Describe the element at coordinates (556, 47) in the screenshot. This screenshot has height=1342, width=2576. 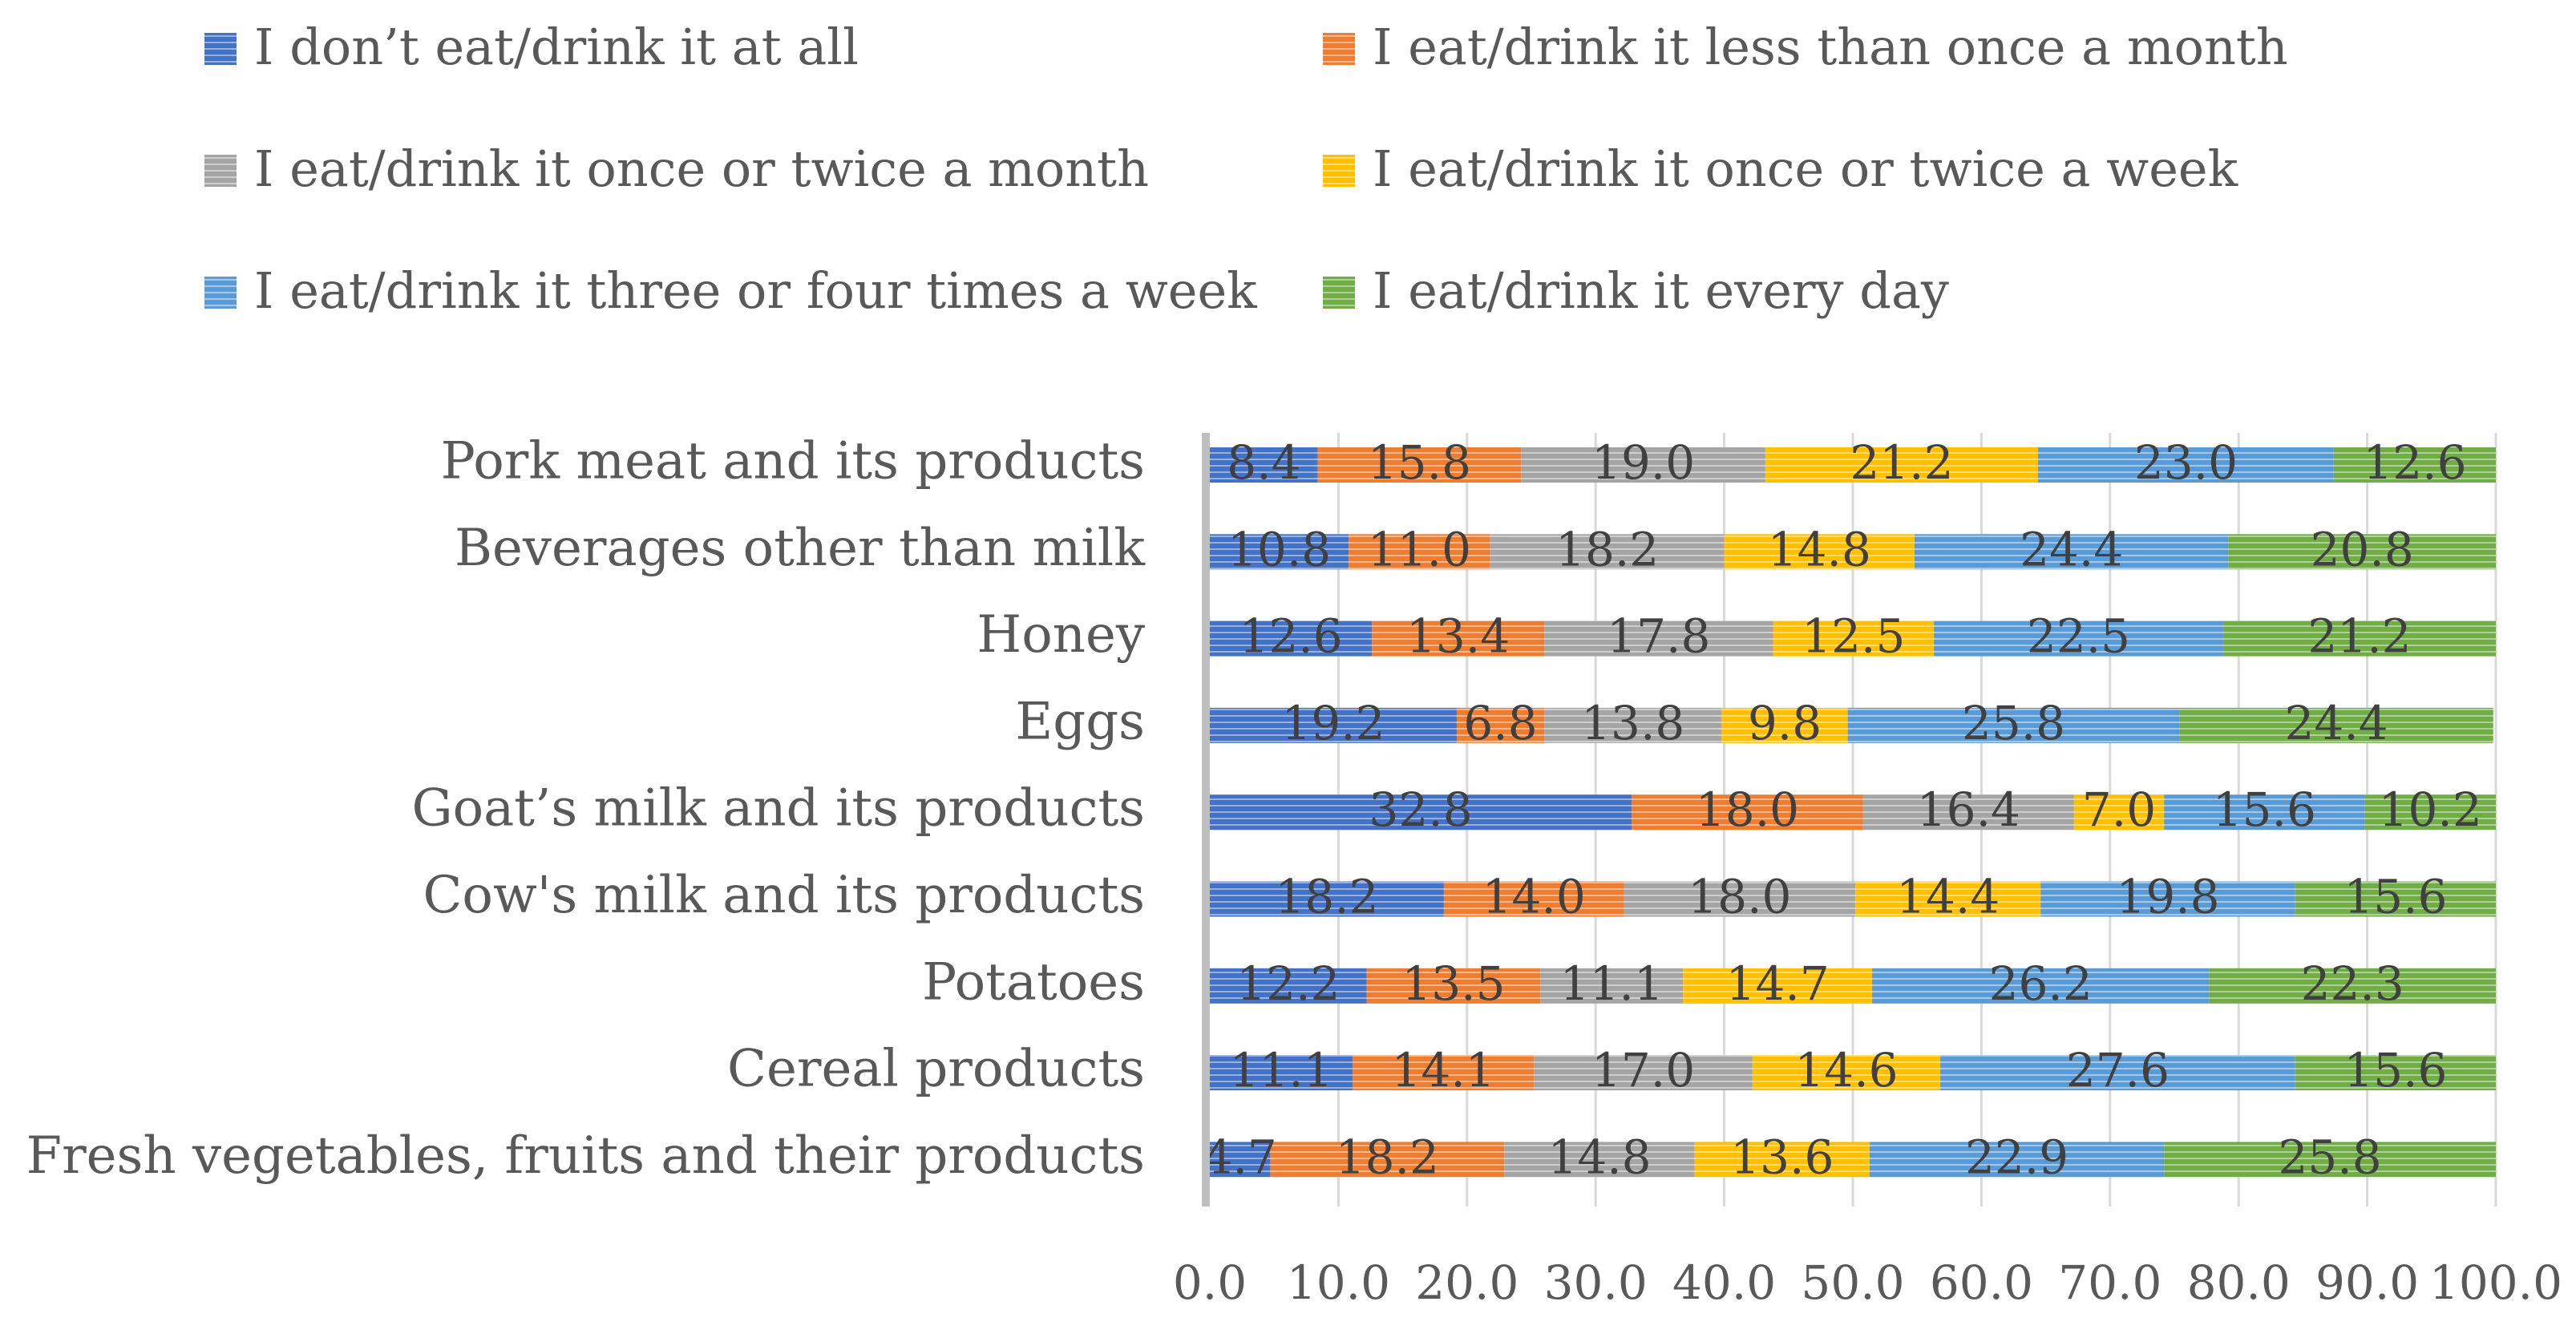
I see `legend-label: I don’t eat/drink it at all` at that location.